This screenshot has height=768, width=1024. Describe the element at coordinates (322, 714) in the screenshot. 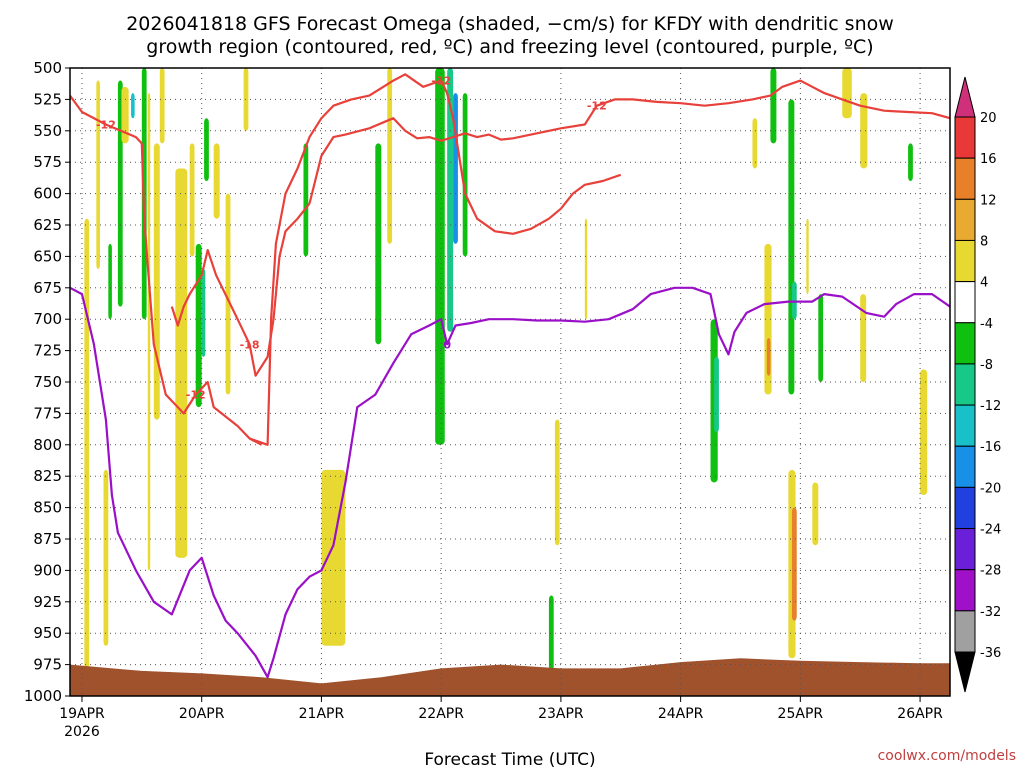

I see `x-tick-label: 21APR` at that location.